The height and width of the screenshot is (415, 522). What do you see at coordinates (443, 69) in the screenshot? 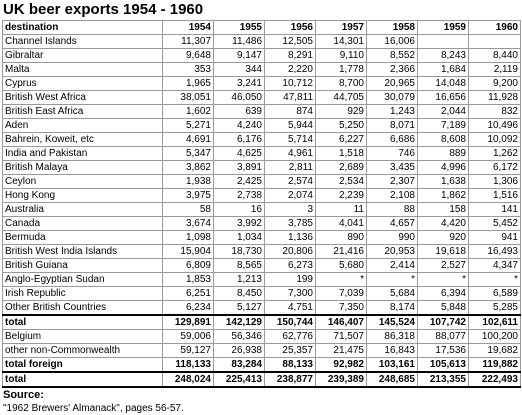
I see `cell-value: 1,684` at bounding box center [443, 69].